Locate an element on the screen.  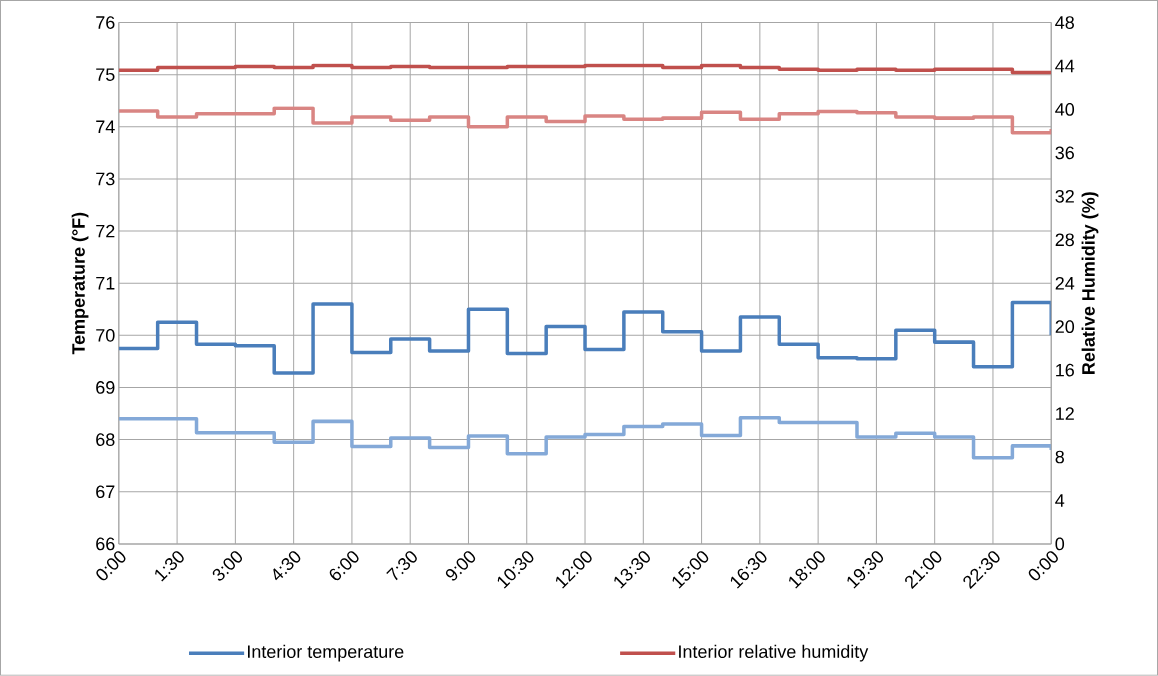
y2-tick-label: 32 is located at coordinates (1064, 196).